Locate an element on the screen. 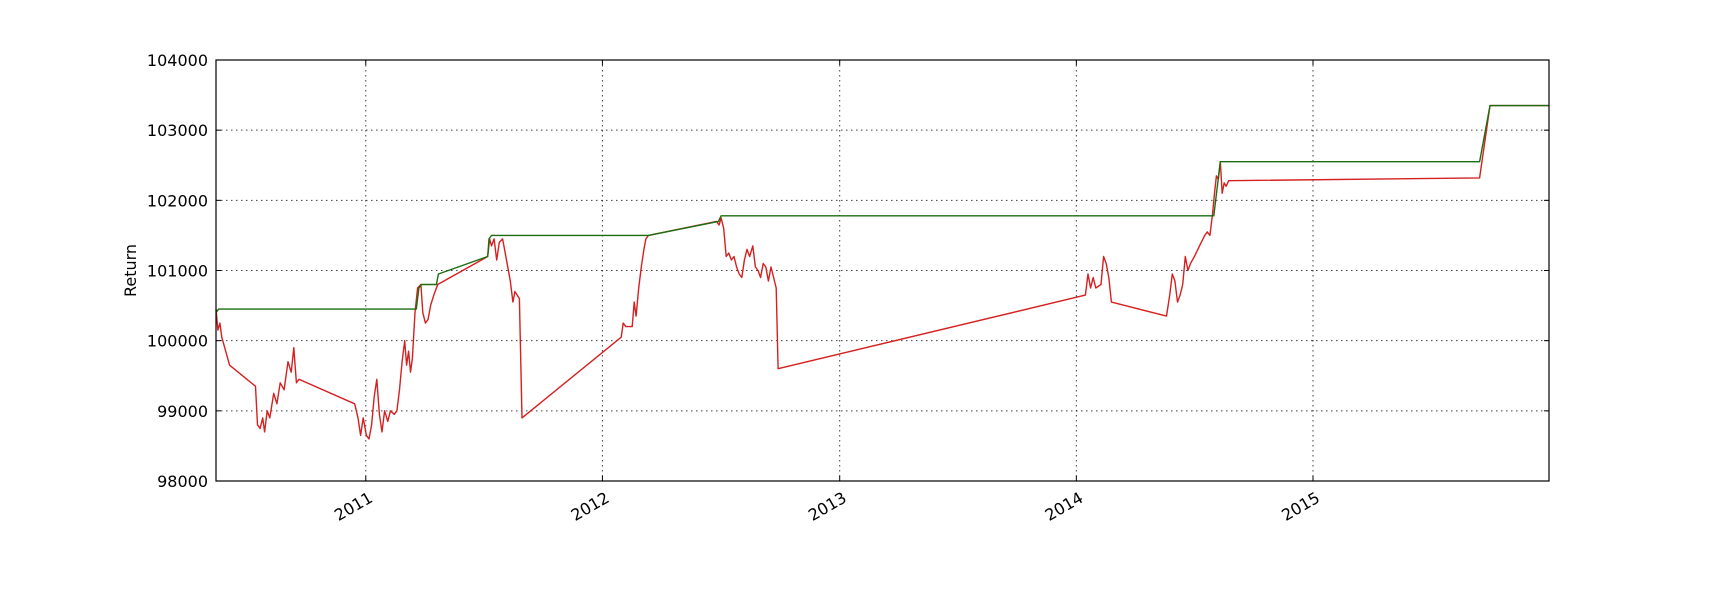 This screenshot has height=600, width=1716. y-tick-label: 98000 is located at coordinates (182, 481).